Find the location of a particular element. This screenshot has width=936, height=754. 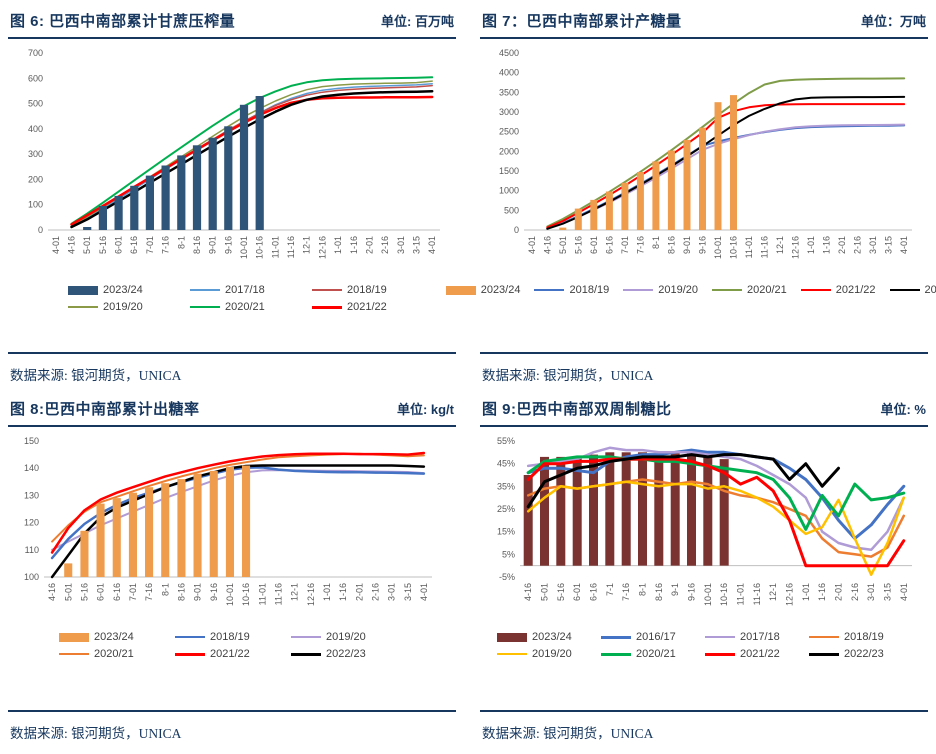

legend-label: 2020/21 is located at coordinates (245, 307).